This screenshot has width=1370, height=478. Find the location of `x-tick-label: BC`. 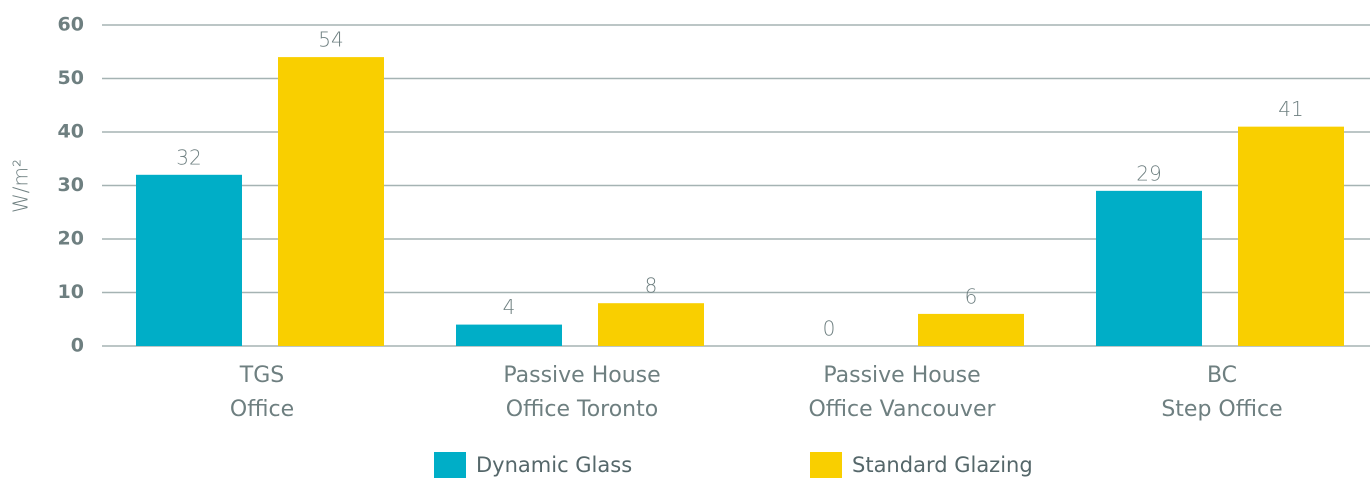

x-tick-label: BC is located at coordinates (1222, 375).